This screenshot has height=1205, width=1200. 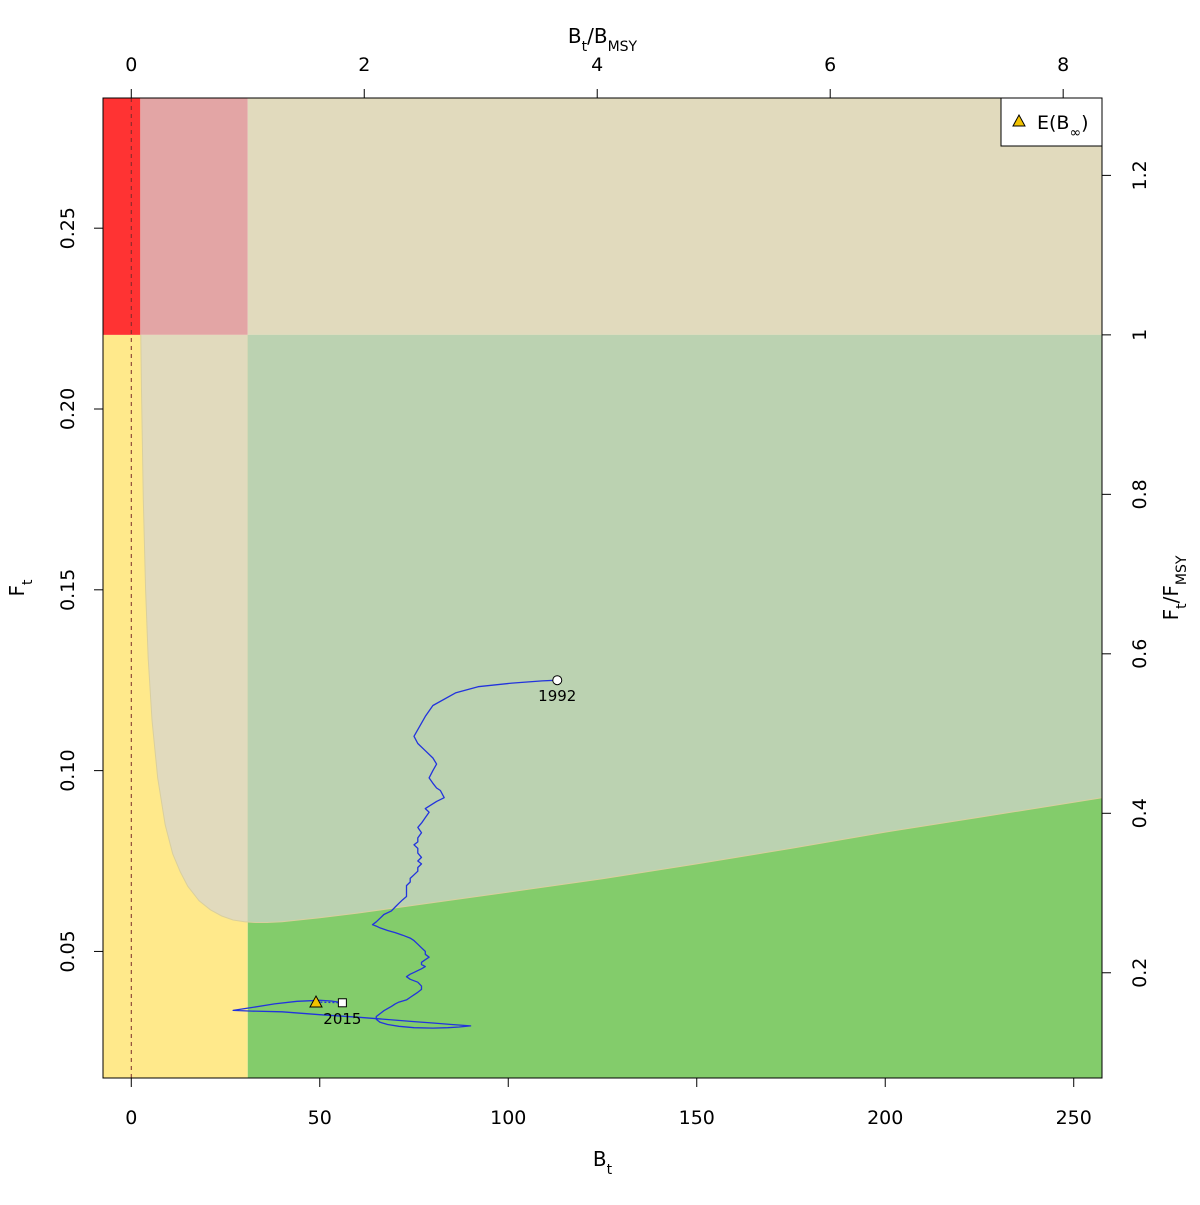 I want to click on region-tan-lower, so click(x=194, y=628).